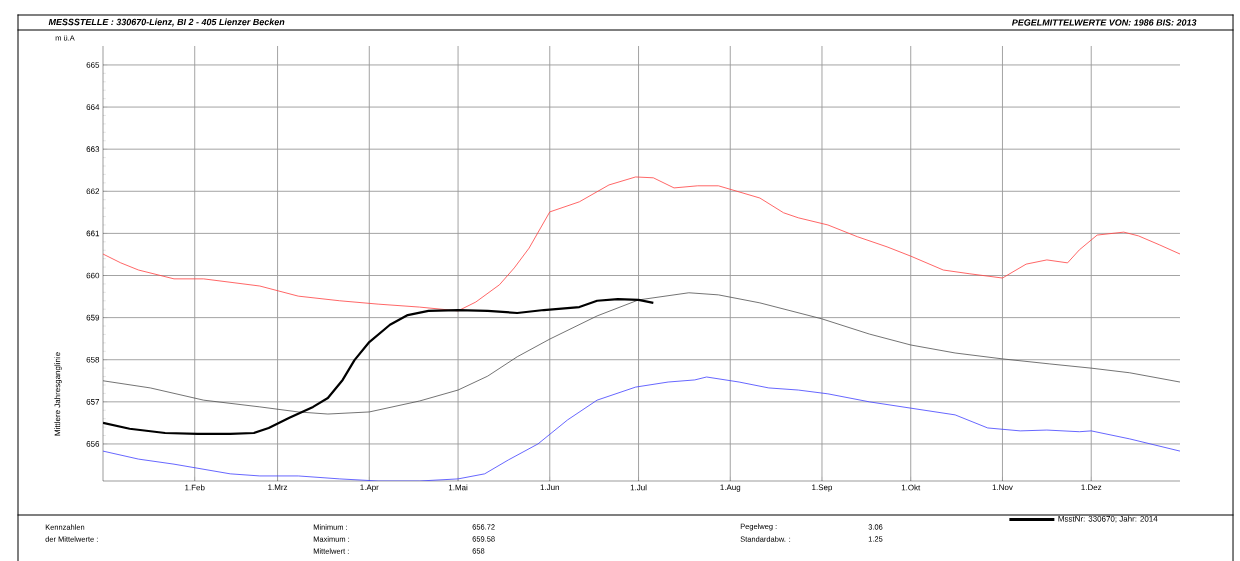  What do you see at coordinates (166, 22) in the screenshot?
I see `chart-title: MESSSTELLE : 330670-Lienz, BI 2 - 405 Lienzer Becken` at bounding box center [166, 22].